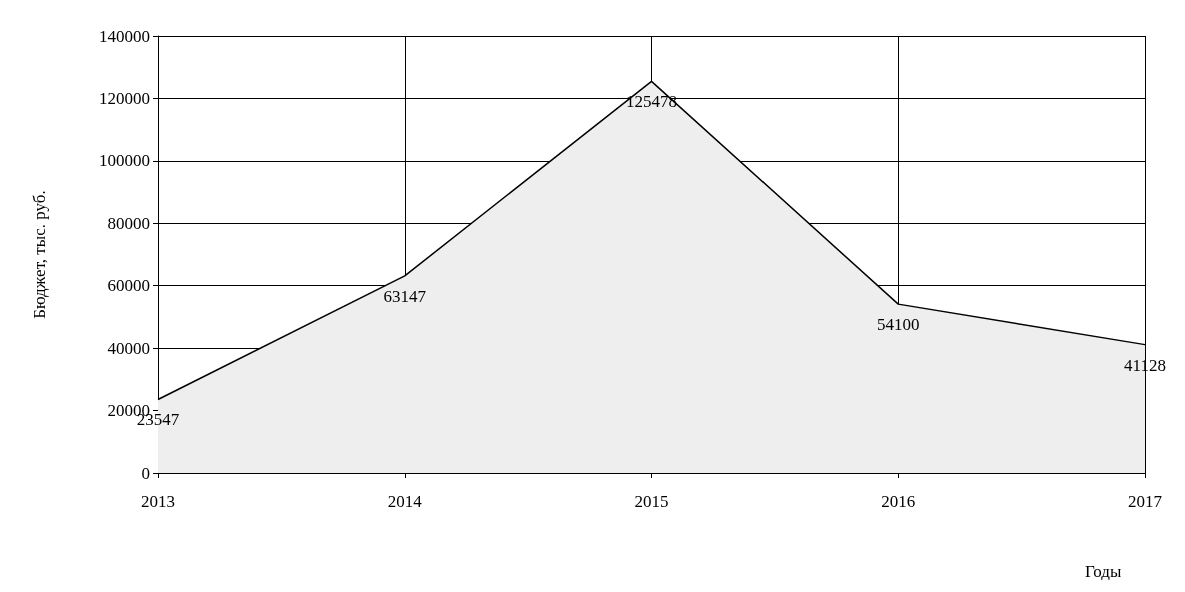 The height and width of the screenshot is (592, 1185). What do you see at coordinates (145, 473) in the screenshot?
I see `y-tick-label: 0` at bounding box center [145, 473].